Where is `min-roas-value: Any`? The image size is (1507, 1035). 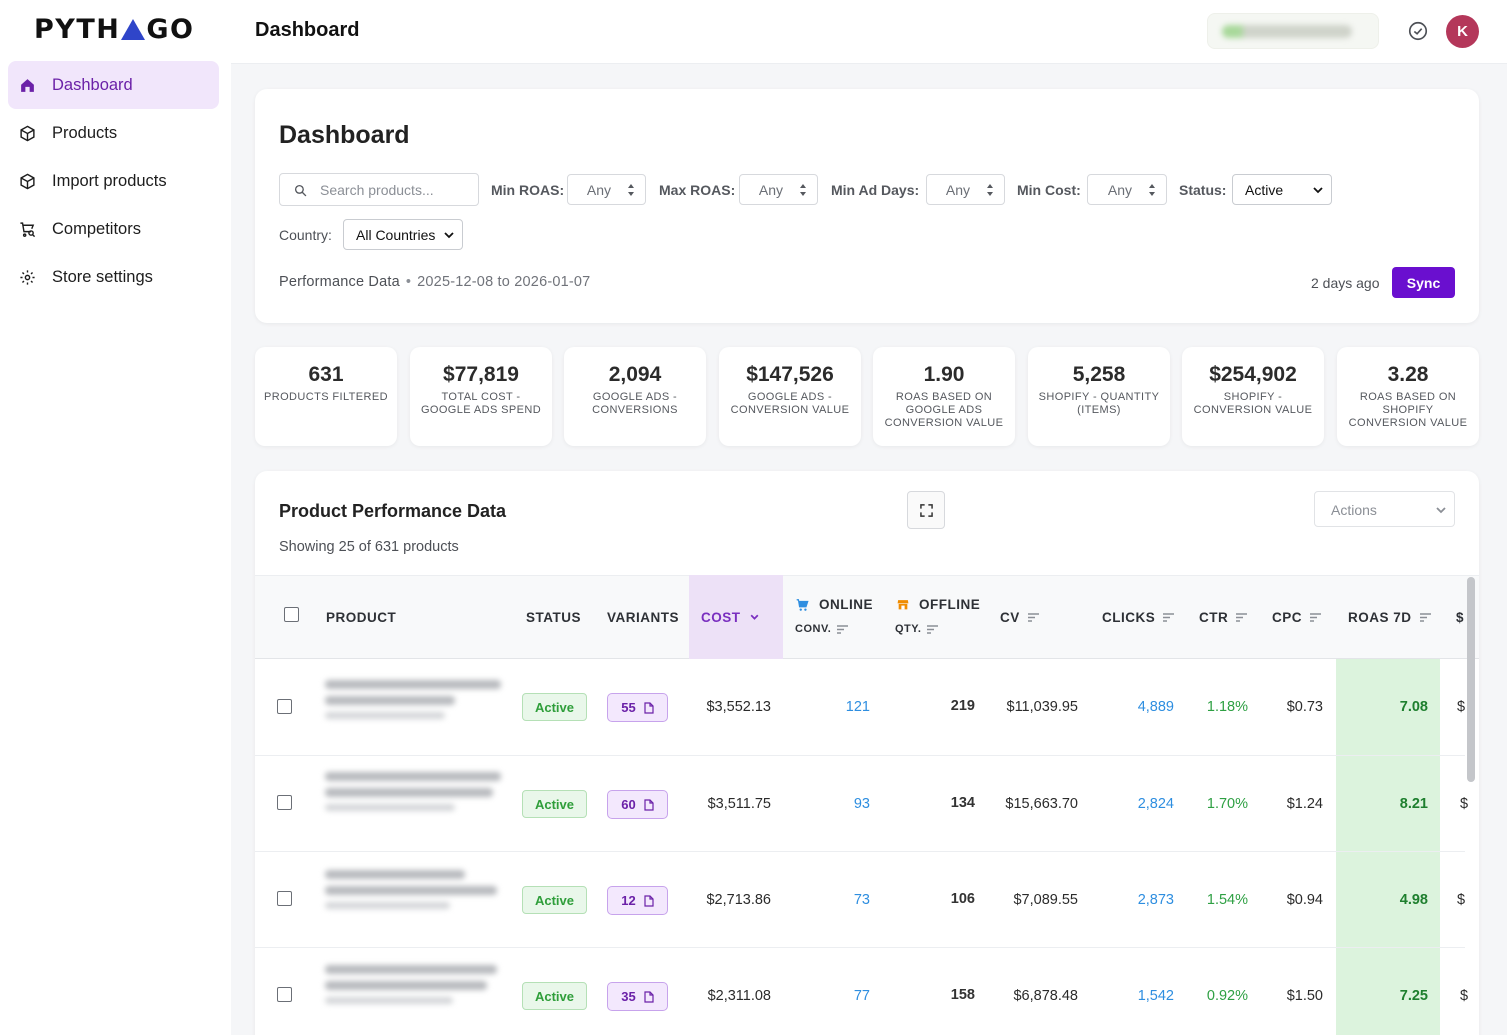 min-roas-value: Any is located at coordinates (598, 190).